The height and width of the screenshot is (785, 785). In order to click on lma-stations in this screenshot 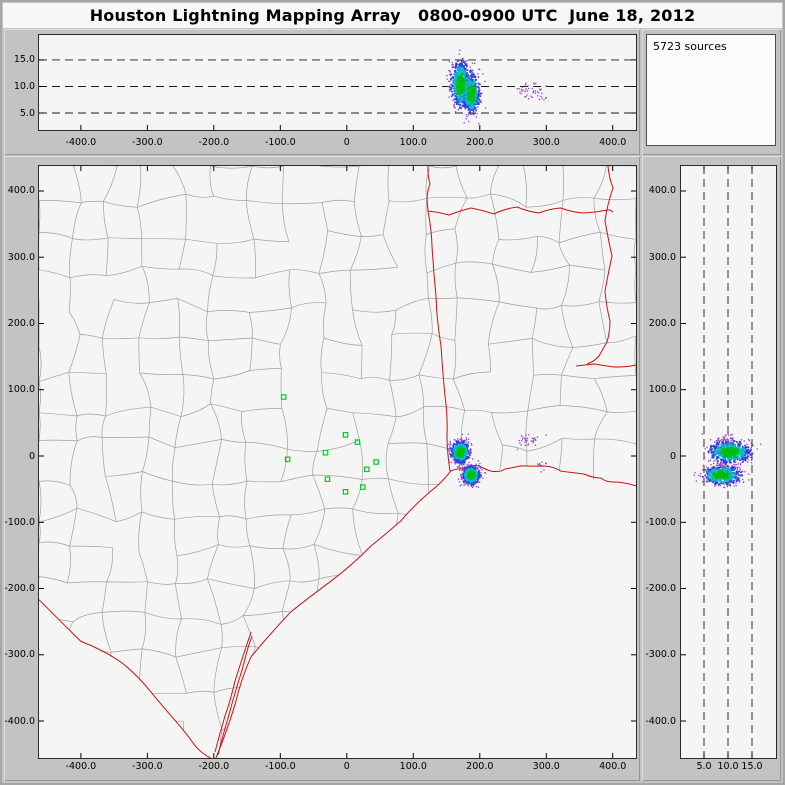, I will do `click(329, 444)`.